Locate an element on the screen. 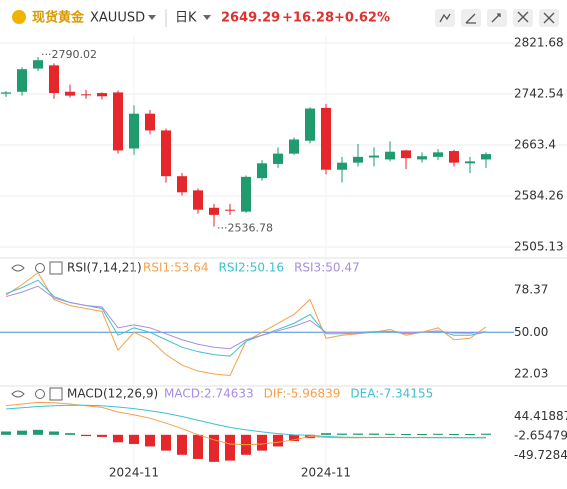 This screenshot has height=489, width=567. y-tick-label: -2.65479 is located at coordinates (540, 435).